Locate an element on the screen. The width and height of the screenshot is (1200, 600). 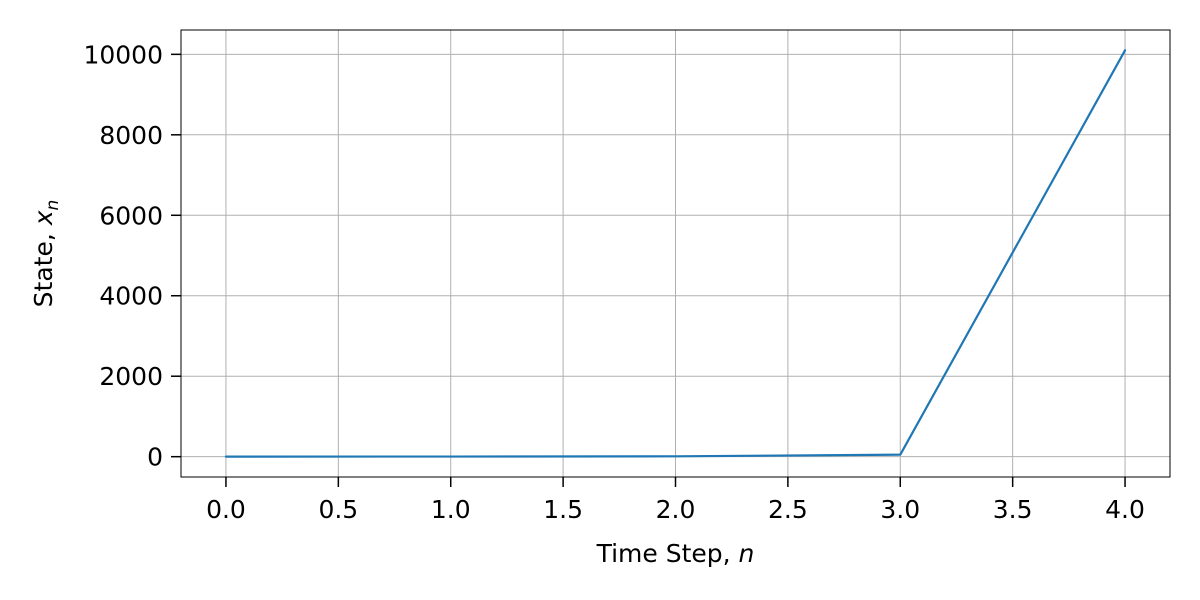
x-tick-label: 1.0 is located at coordinates (451, 509).